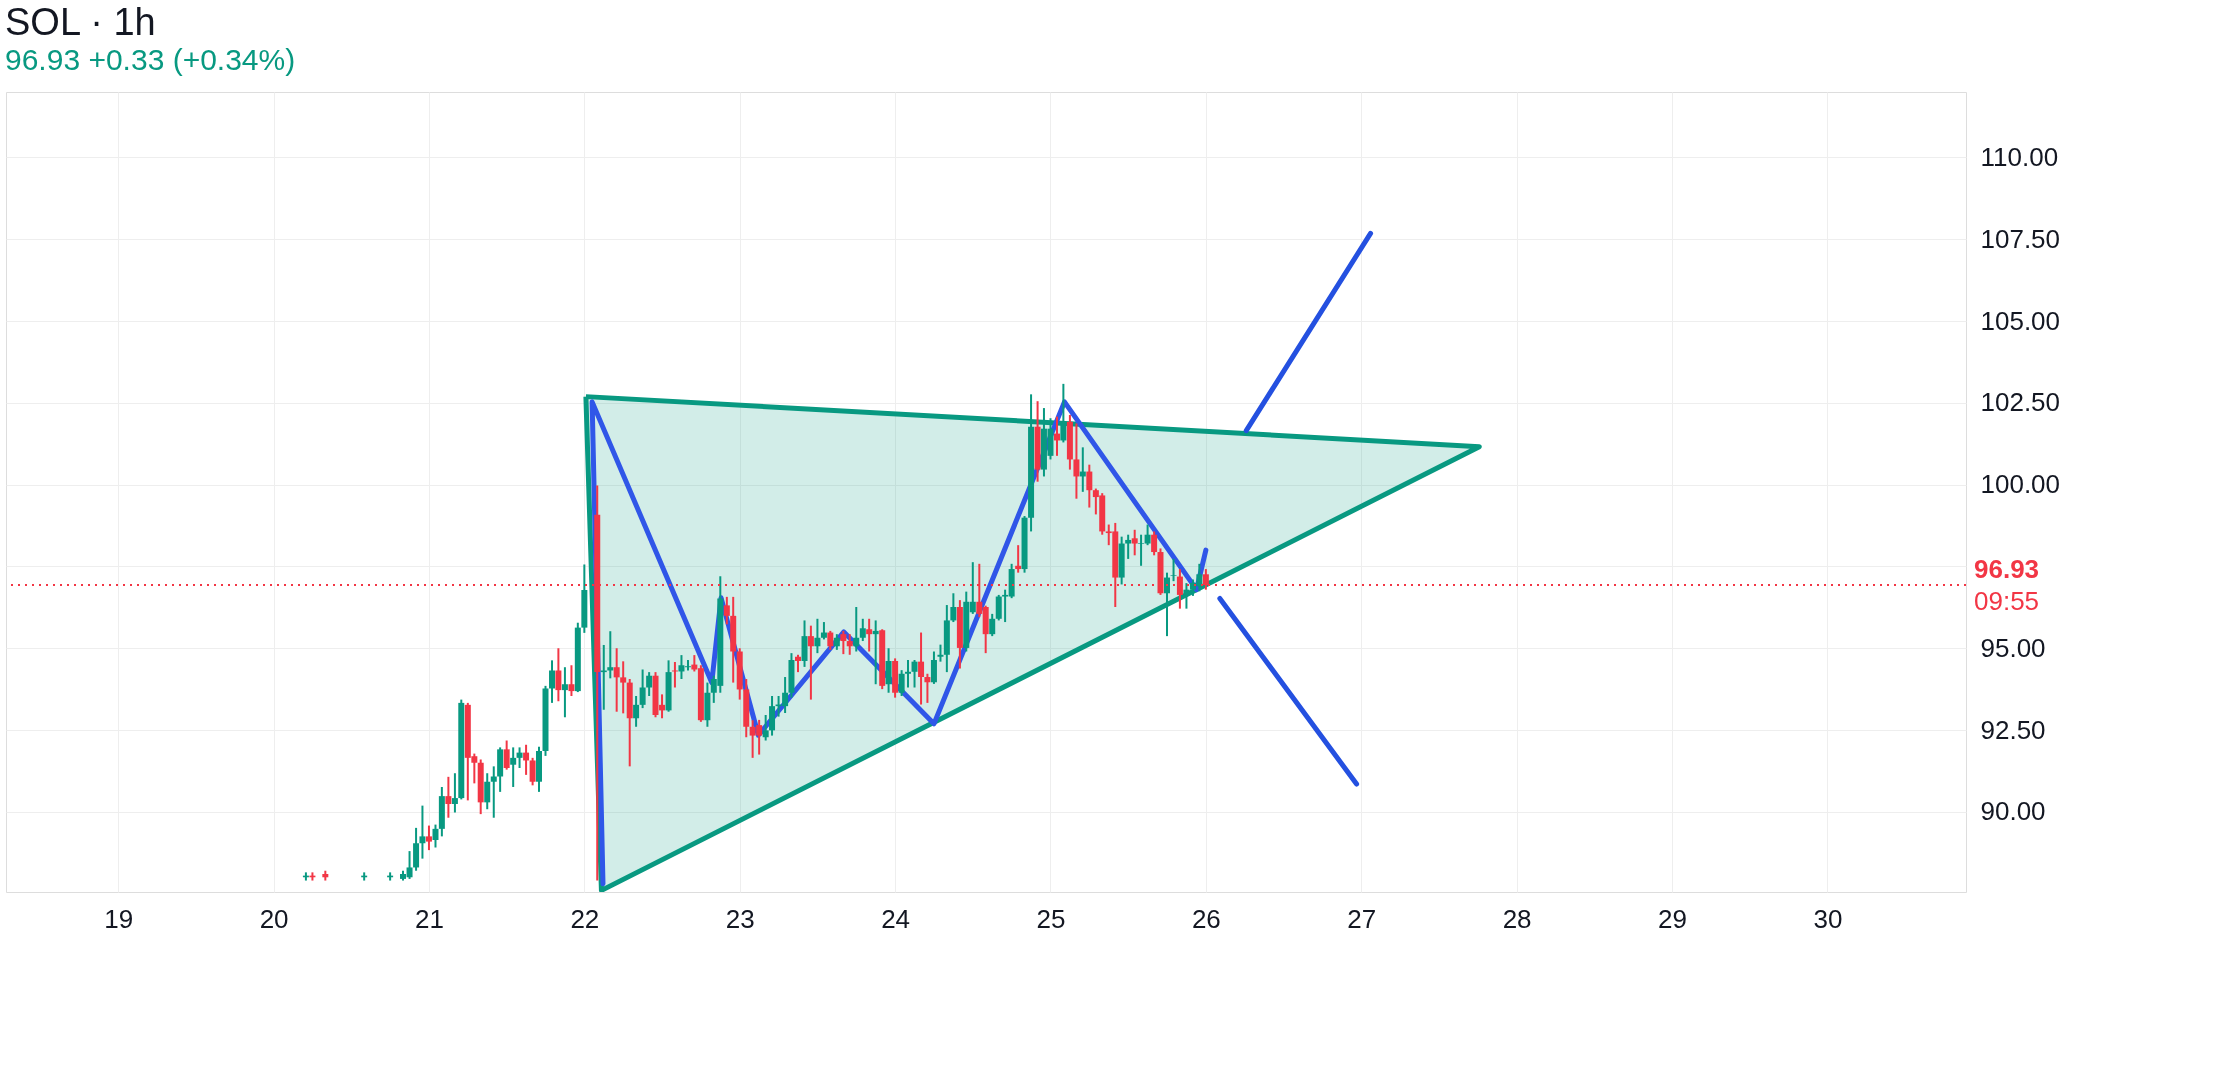 The height and width of the screenshot is (1080, 2220). What do you see at coordinates (429, 918) in the screenshot?
I see `x-tick-label: 21` at bounding box center [429, 918].